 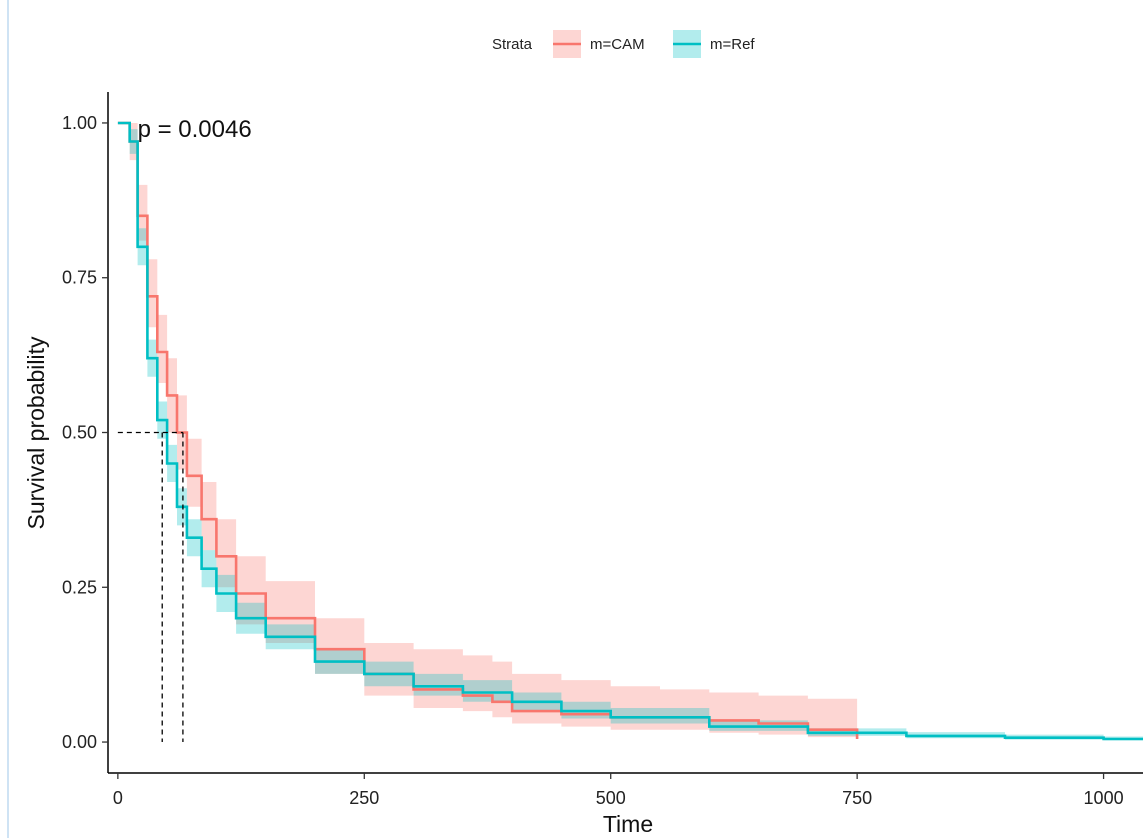 I want to click on page-left-border, so click(x=4, y=419).